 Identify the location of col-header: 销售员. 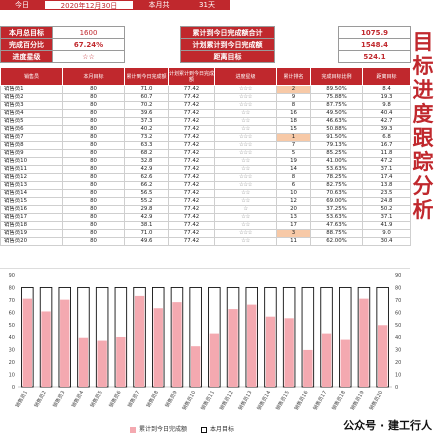
(31, 76).